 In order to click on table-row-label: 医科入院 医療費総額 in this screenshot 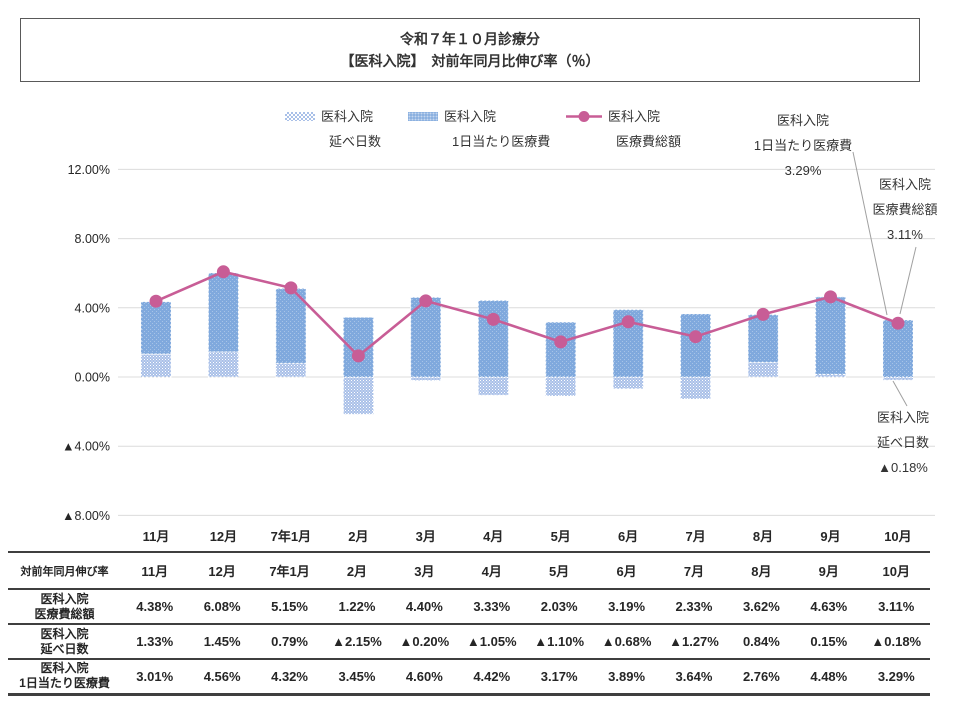, I will do `click(64, 606)`.